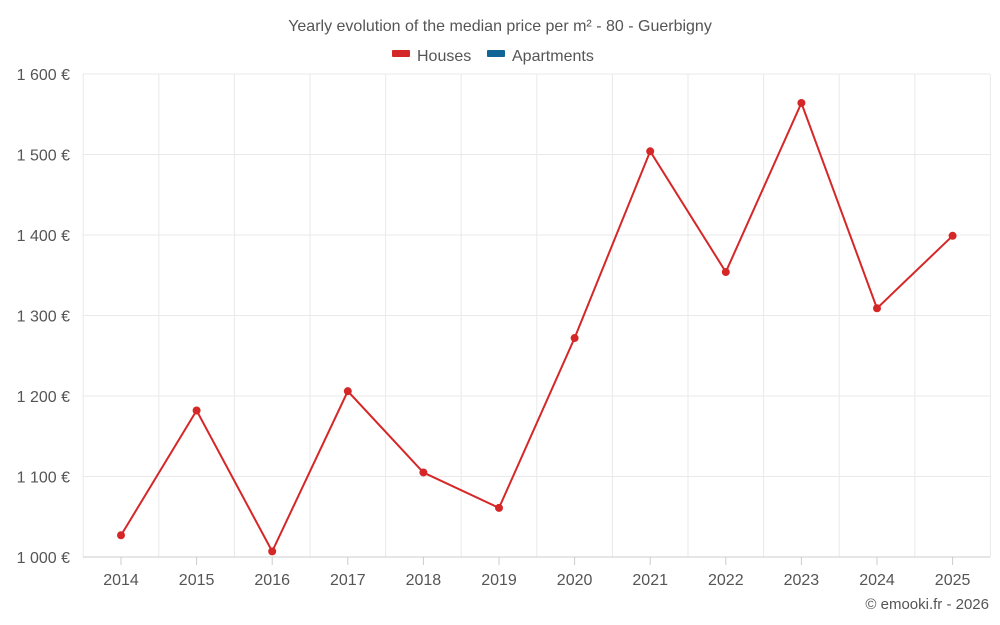 This screenshot has width=1000, height=625. I want to click on y-tick-label: 1 600 €, so click(43, 75).